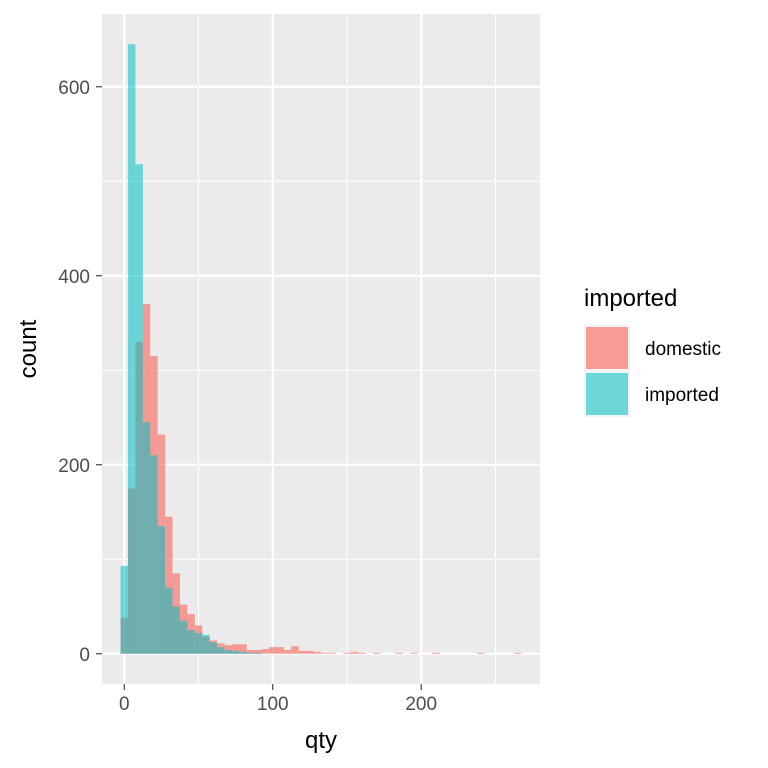 This screenshot has width=768, height=768. What do you see at coordinates (630, 298) in the screenshot?
I see `legend-title: imported` at bounding box center [630, 298].